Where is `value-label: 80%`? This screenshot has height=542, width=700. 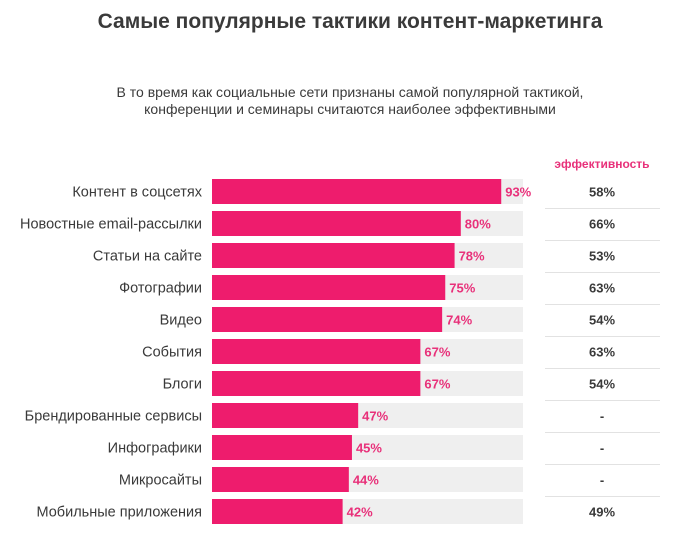 value-label: 80% is located at coordinates (478, 224).